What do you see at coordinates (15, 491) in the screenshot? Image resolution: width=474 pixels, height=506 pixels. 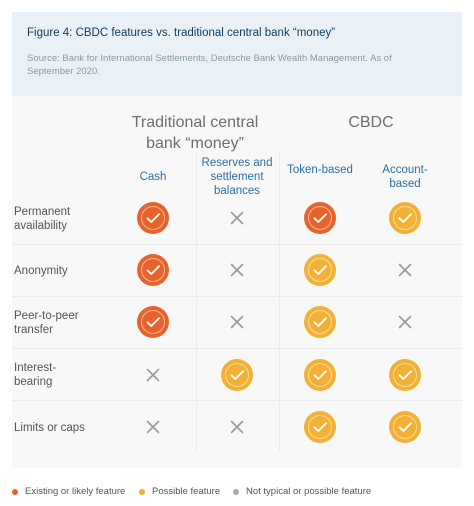 I see `legend-dot-existing` at bounding box center [15, 491].